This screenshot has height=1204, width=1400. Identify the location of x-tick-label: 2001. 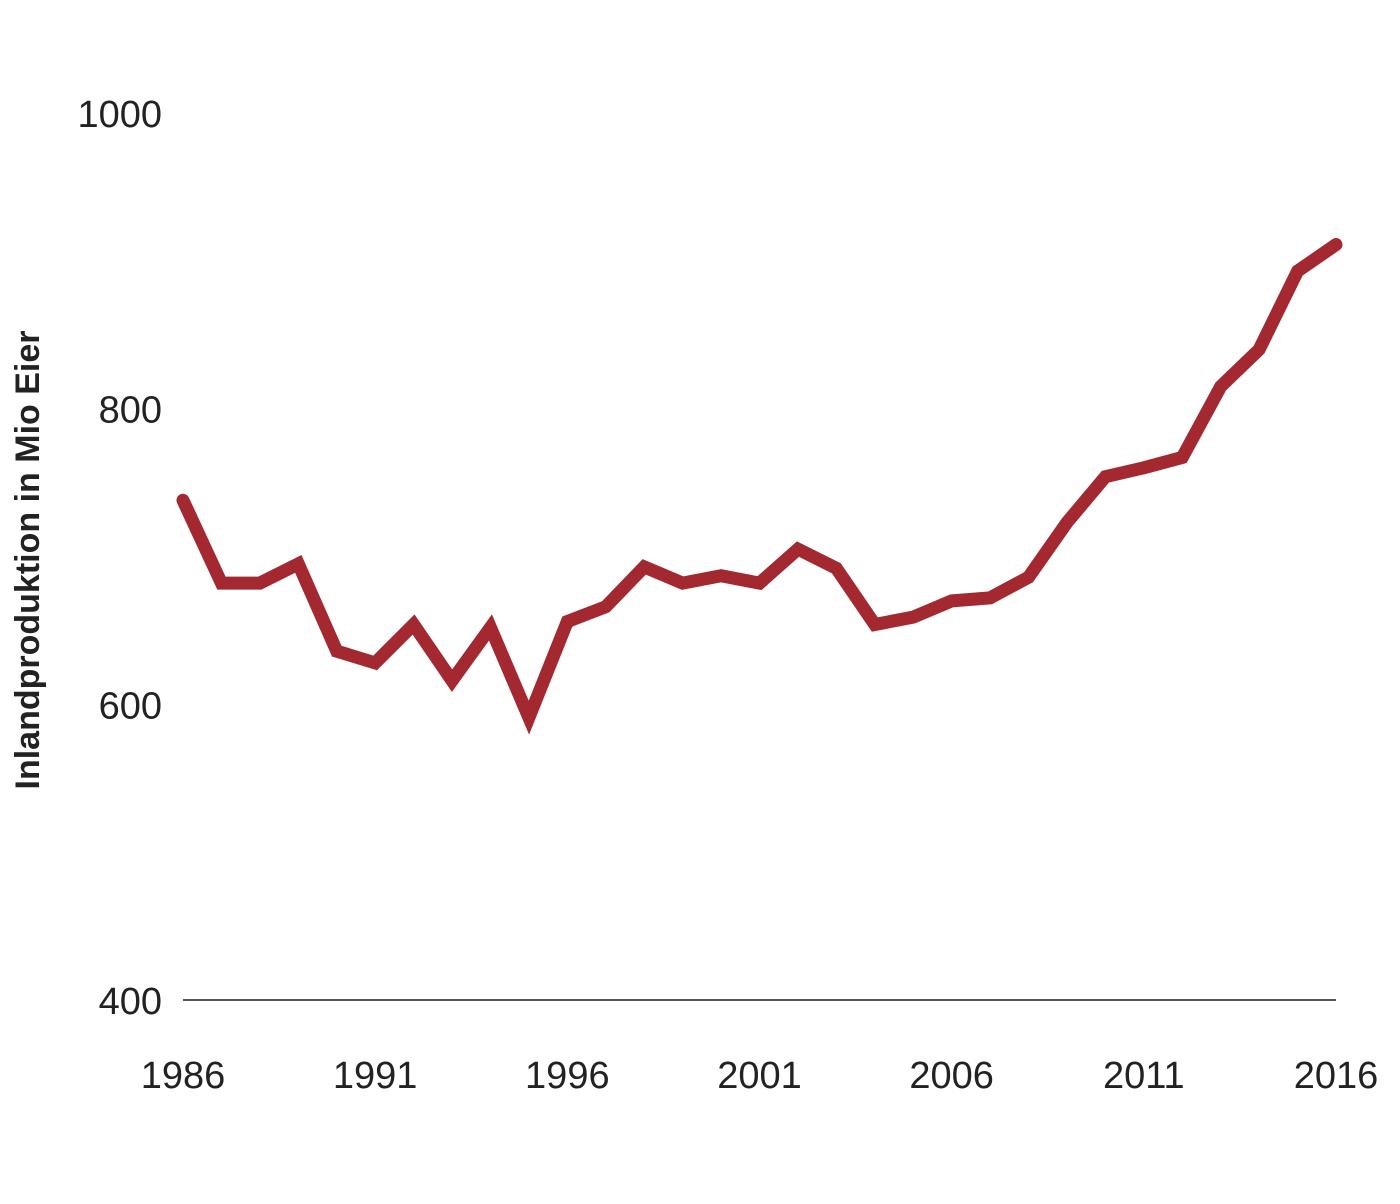
(759, 1076).